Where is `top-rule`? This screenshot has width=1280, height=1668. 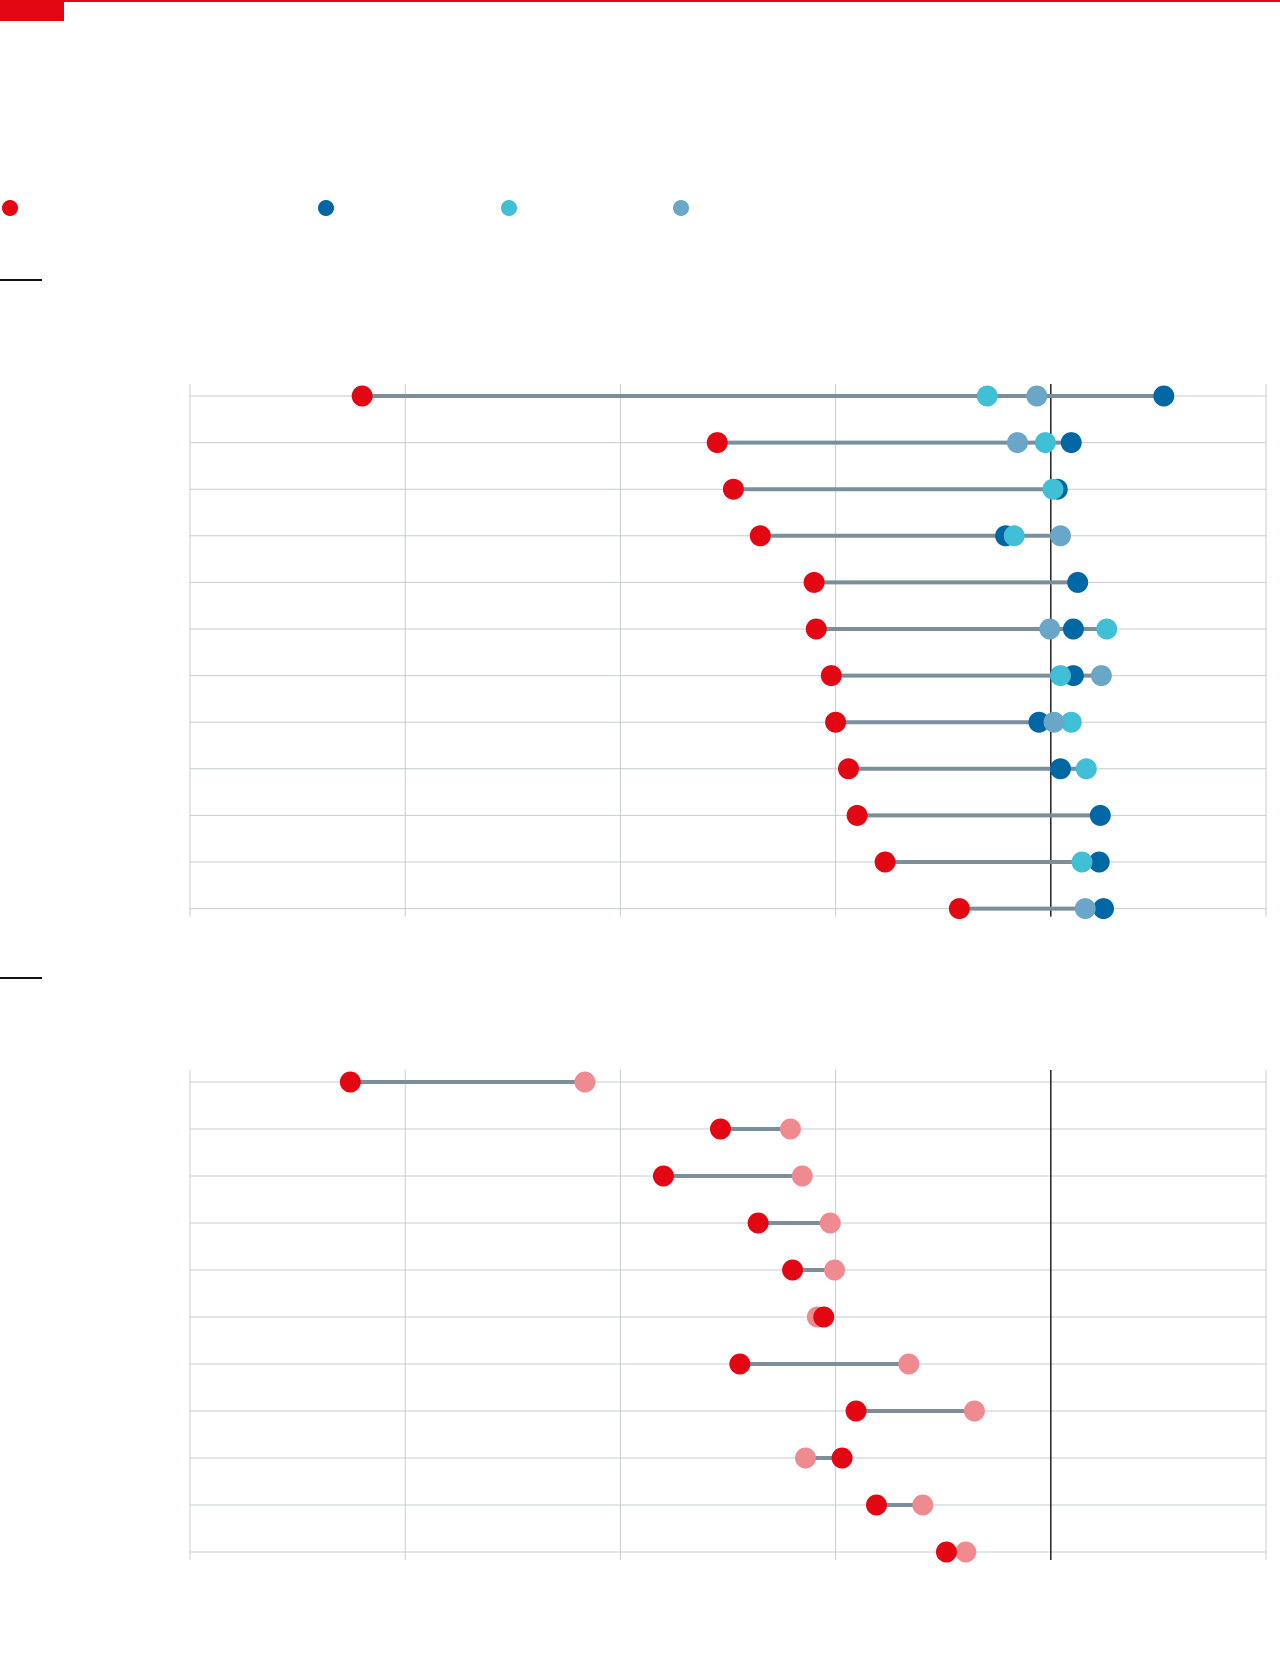 top-rule is located at coordinates (640, 1).